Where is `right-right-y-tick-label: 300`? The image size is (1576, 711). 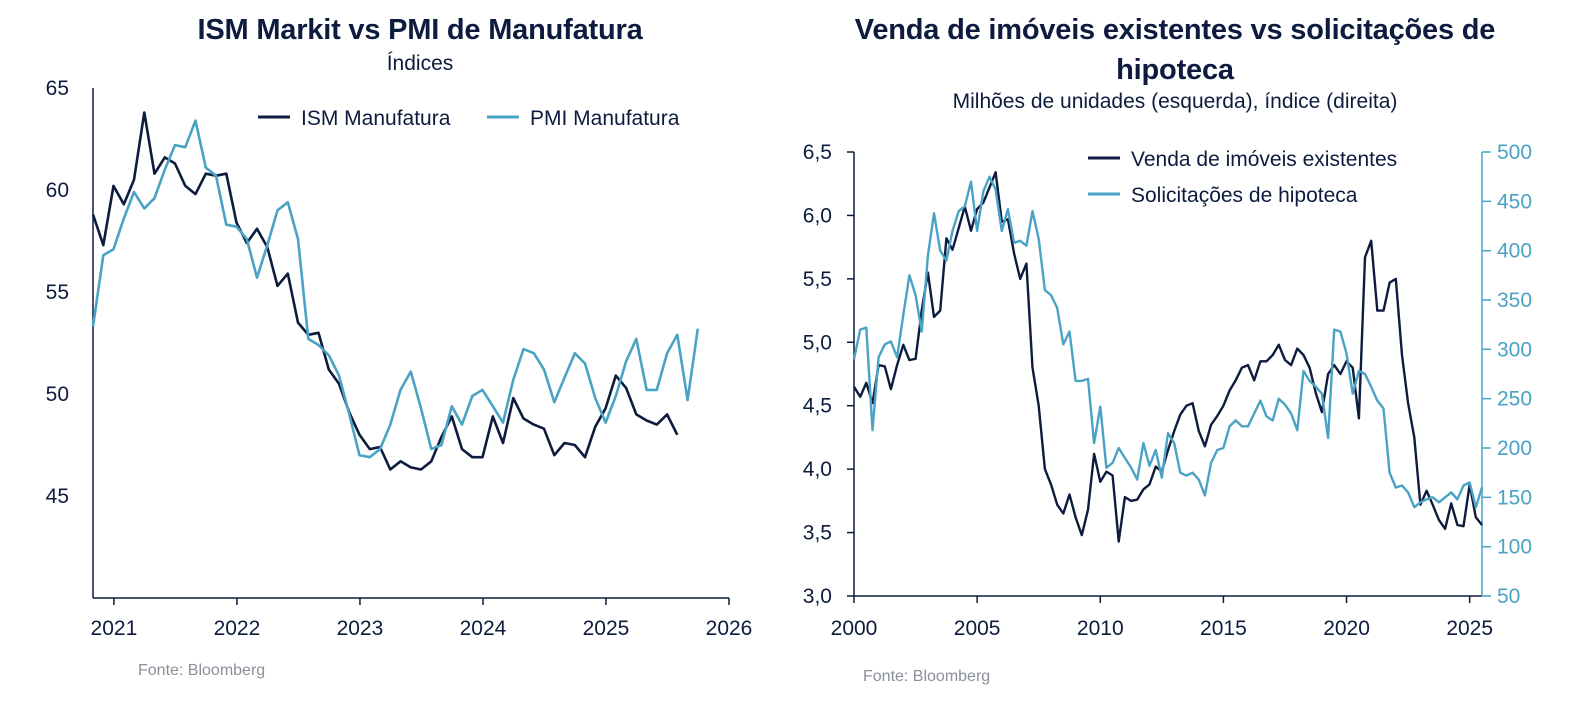
right-right-y-tick-label: 300 is located at coordinates (1514, 349).